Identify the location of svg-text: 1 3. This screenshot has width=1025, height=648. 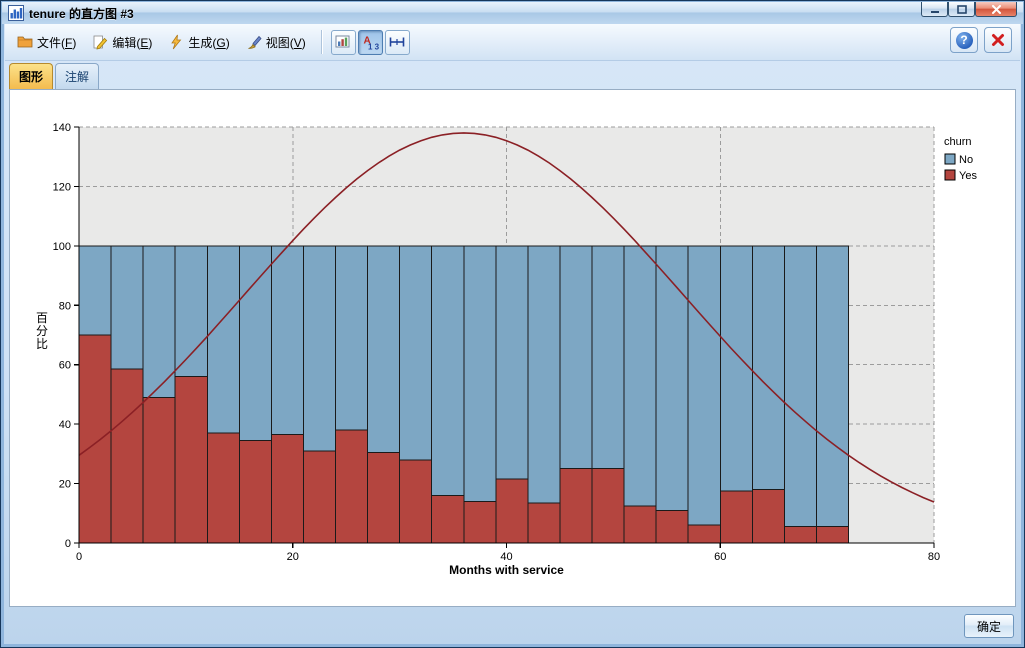
(373, 47).